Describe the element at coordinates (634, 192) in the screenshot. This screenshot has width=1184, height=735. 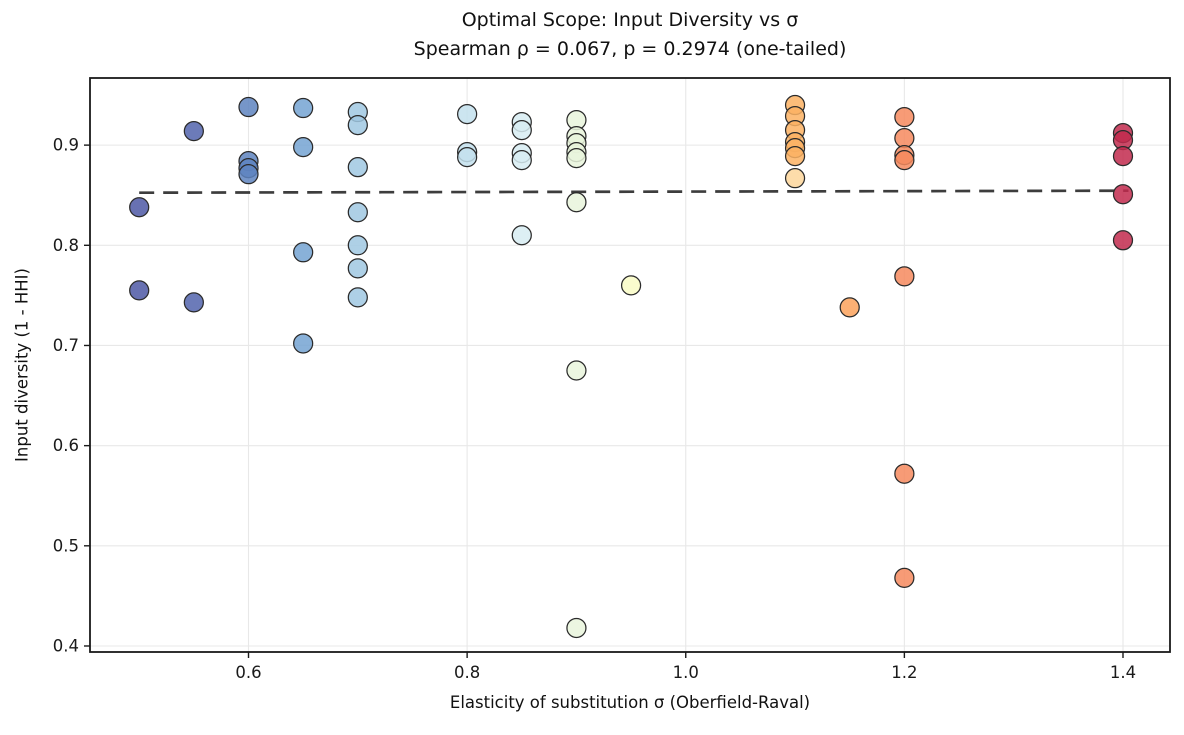
I see `trend-line` at that location.